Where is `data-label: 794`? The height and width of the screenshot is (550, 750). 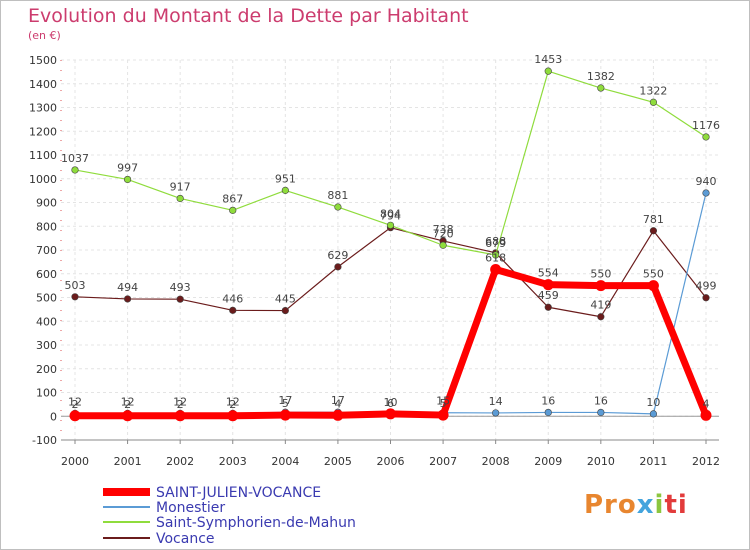 data-label: 794 is located at coordinates (390, 216).